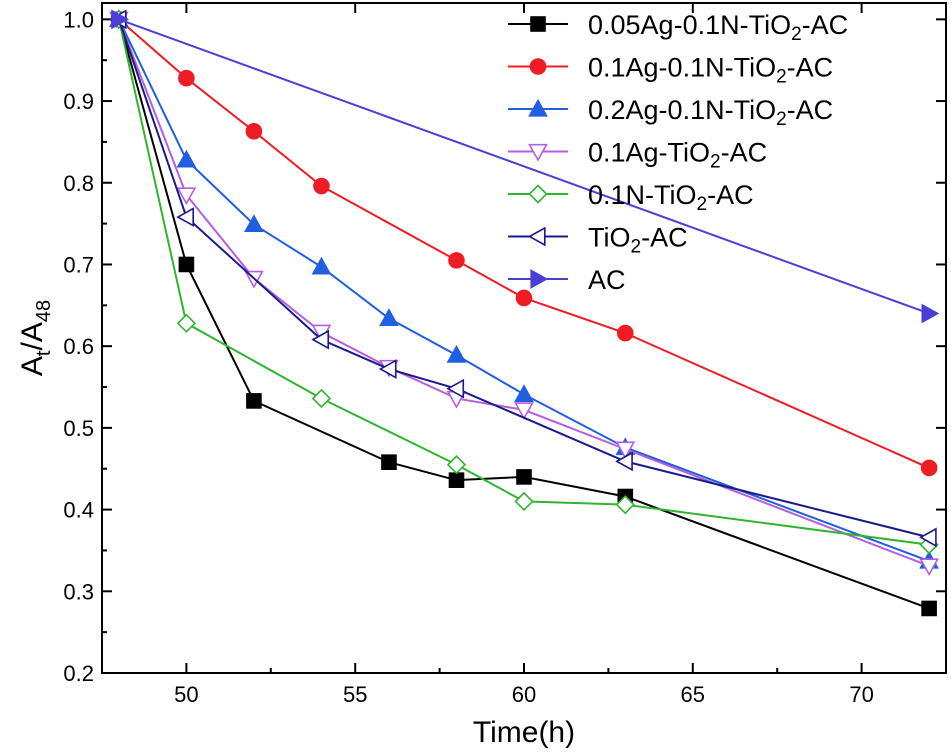  I want to click on y-tick-label: 0.7, so click(78, 264).